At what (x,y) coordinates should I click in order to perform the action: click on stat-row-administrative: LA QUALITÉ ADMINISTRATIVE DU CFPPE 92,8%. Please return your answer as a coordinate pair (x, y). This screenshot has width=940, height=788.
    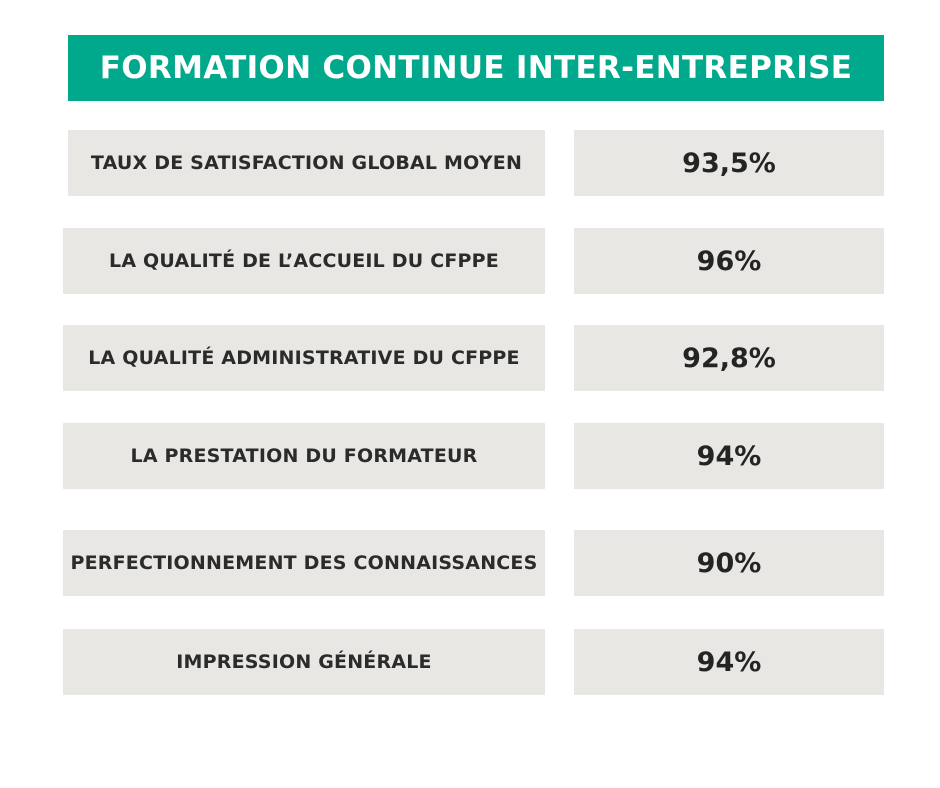
    Looking at the image, I should click on (470, 358).